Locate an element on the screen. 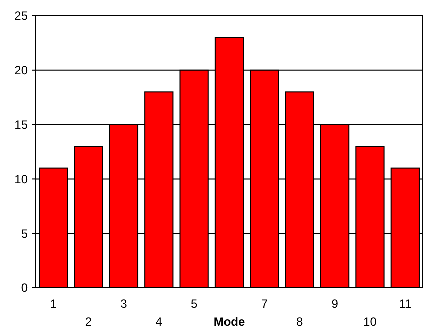 The height and width of the screenshot is (336, 432). y-tick-label: 20 is located at coordinates (21, 71).